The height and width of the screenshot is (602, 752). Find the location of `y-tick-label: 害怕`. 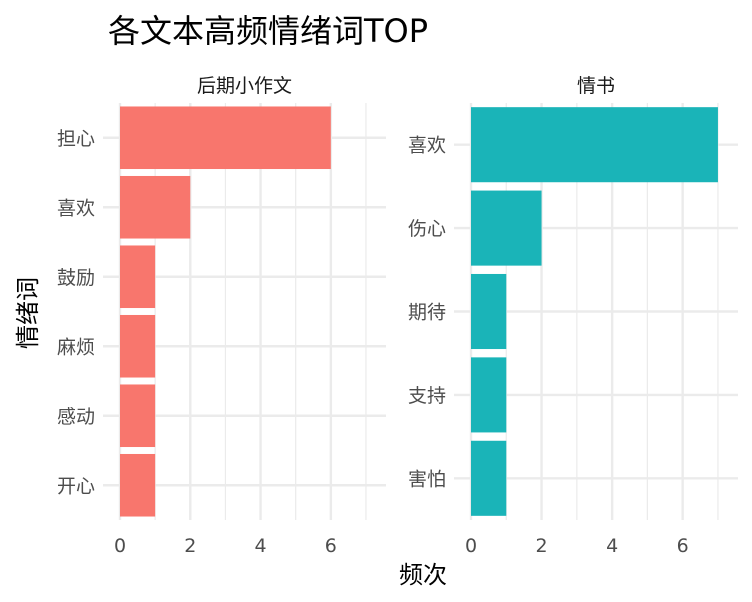

y-tick-label: 害怕 is located at coordinates (427, 479).